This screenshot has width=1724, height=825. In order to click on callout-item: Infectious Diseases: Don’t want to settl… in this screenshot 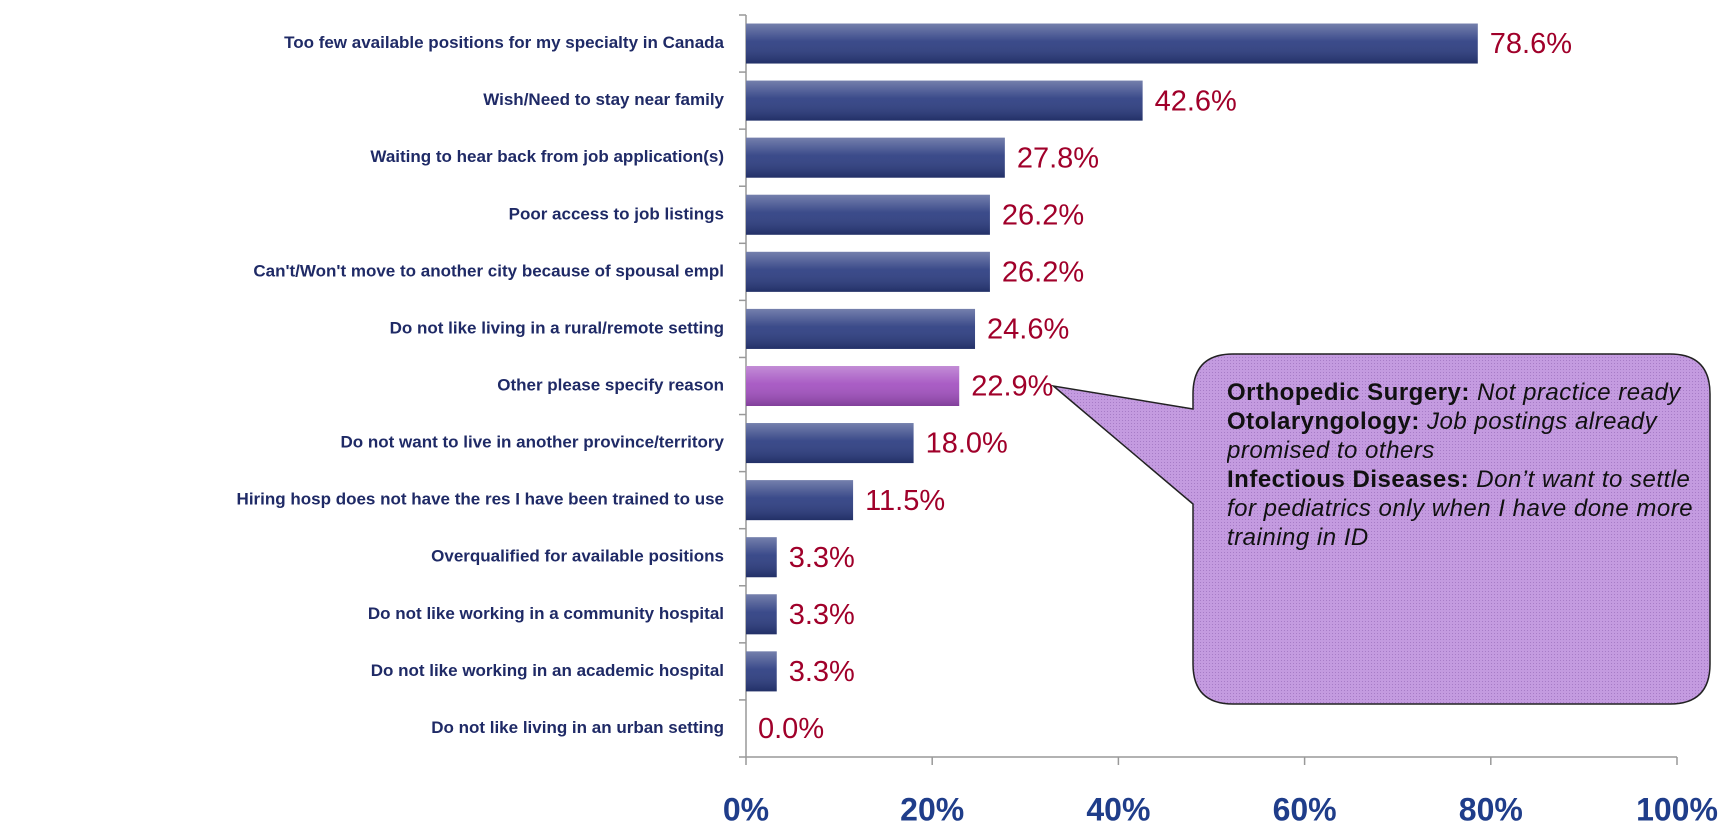, I will do `click(1460, 508)`.